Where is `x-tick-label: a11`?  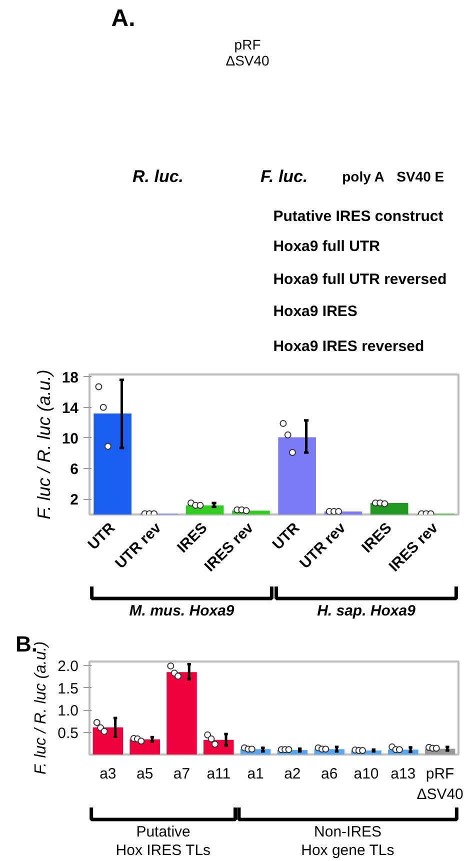
x-tick-label: a11 is located at coordinates (218, 774).